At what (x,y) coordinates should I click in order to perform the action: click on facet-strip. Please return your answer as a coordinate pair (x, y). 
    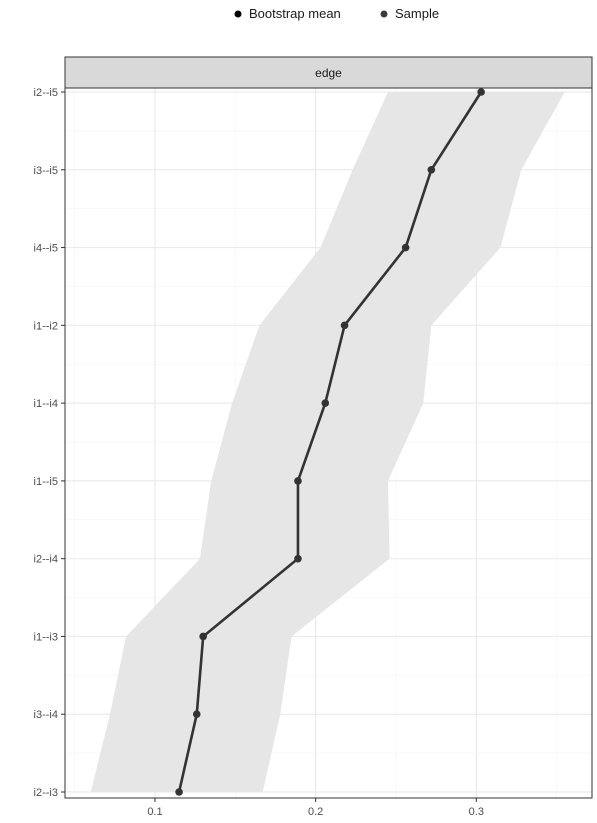
    Looking at the image, I should click on (328, 72).